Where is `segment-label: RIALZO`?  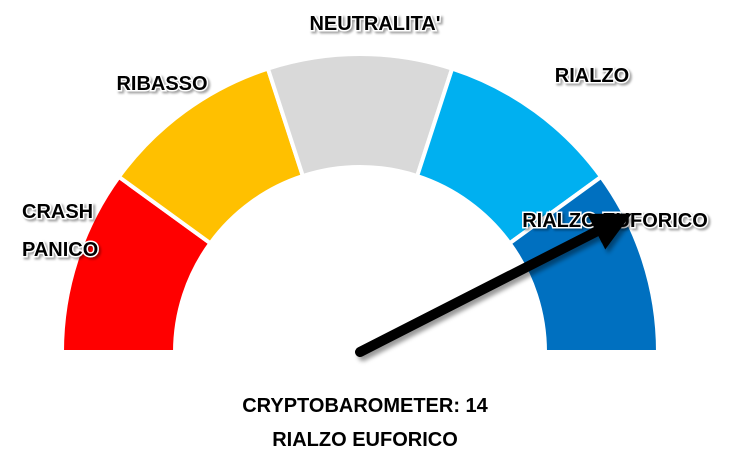
segment-label: RIALZO is located at coordinates (592, 76).